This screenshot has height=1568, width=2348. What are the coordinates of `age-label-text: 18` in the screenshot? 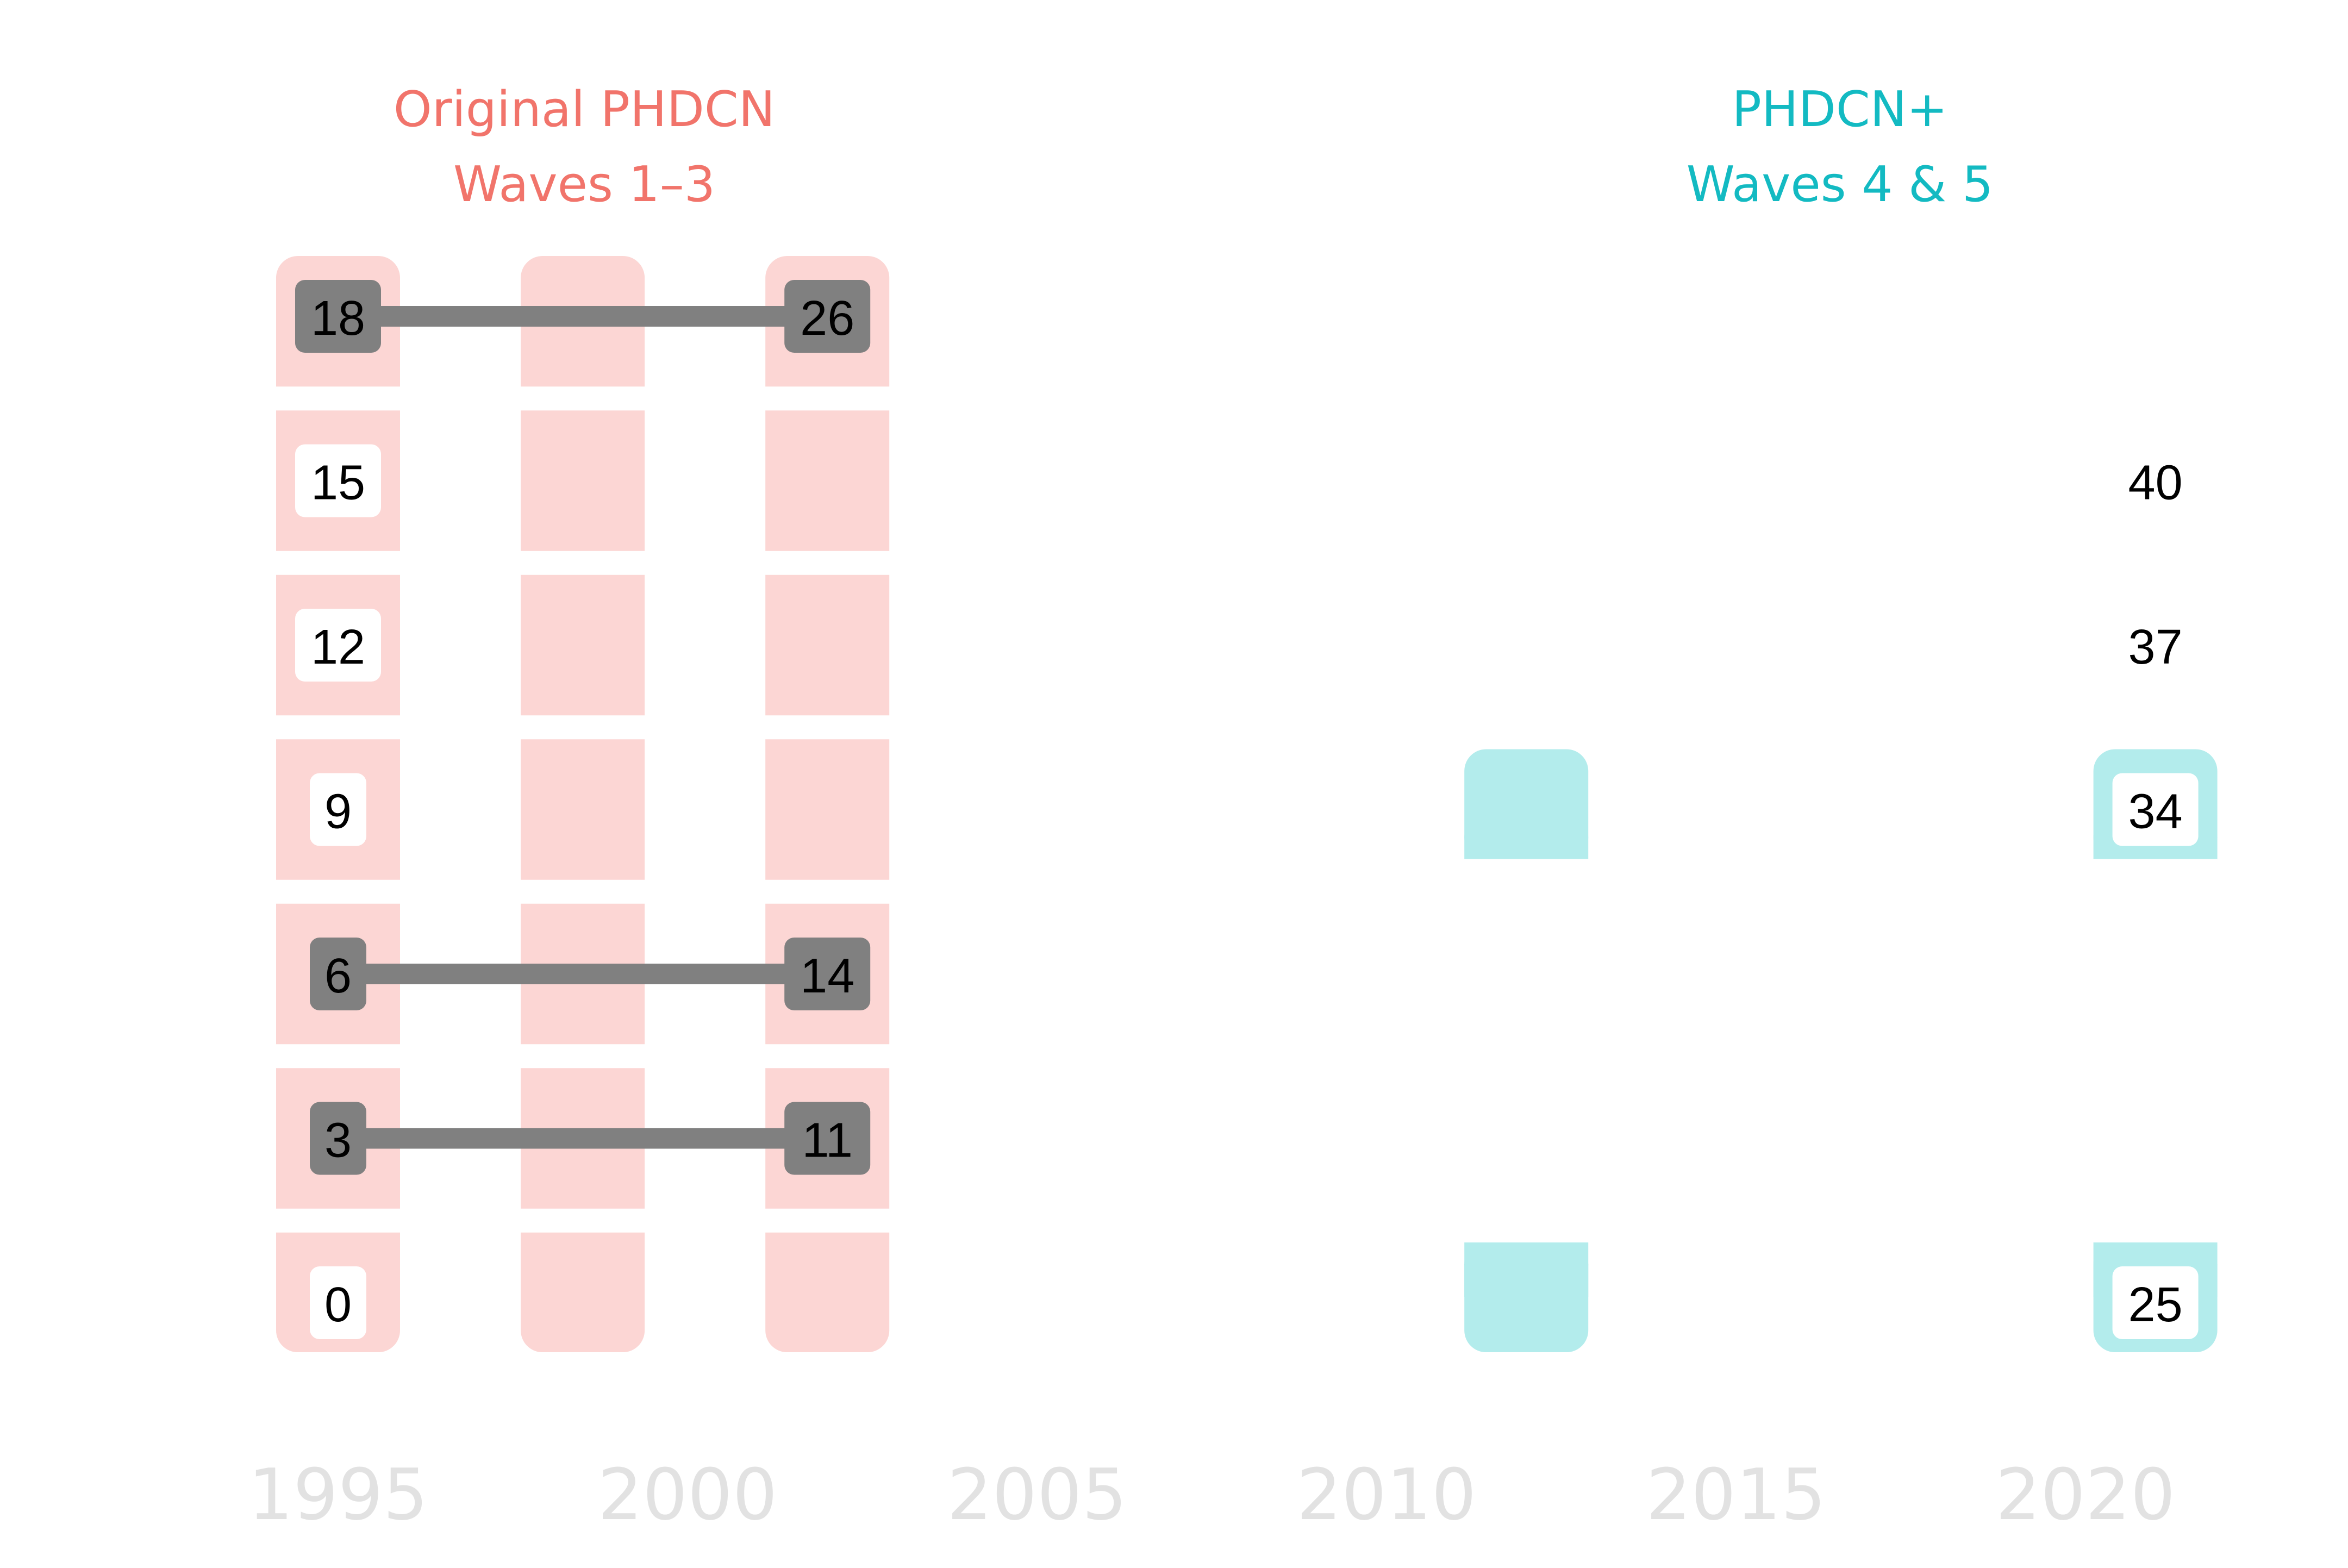 It's located at (338, 318).